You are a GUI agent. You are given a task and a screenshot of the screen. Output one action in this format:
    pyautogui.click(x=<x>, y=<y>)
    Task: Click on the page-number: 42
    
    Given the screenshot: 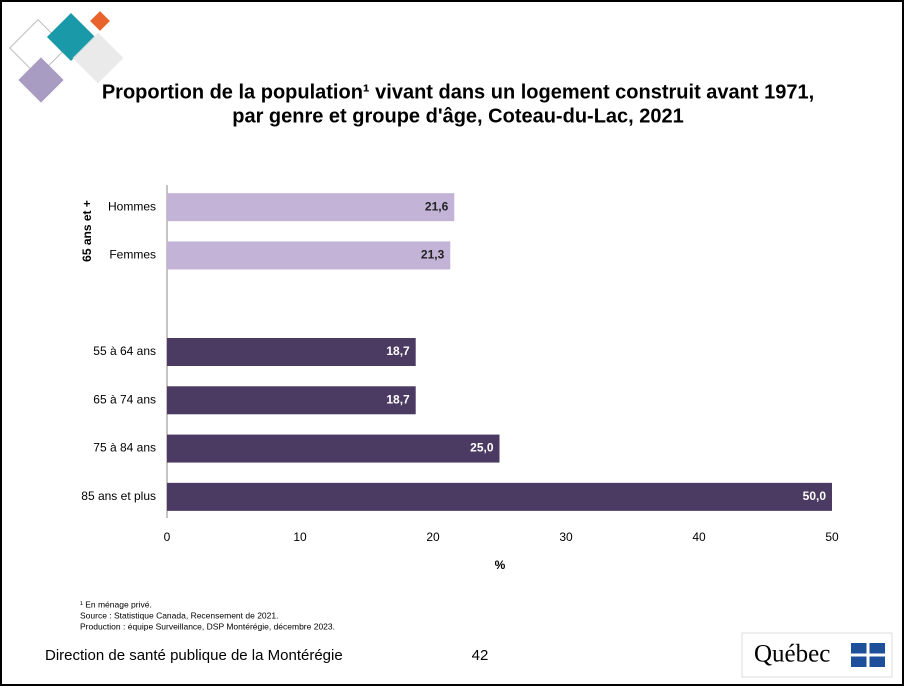 What is the action you would take?
    pyautogui.click(x=480, y=655)
    